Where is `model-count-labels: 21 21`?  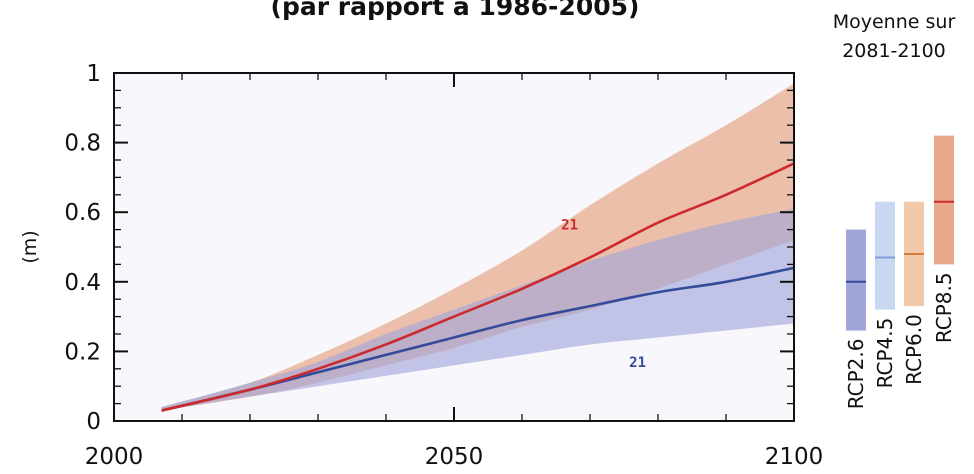 model-count-labels: 21 21 is located at coordinates (603, 293).